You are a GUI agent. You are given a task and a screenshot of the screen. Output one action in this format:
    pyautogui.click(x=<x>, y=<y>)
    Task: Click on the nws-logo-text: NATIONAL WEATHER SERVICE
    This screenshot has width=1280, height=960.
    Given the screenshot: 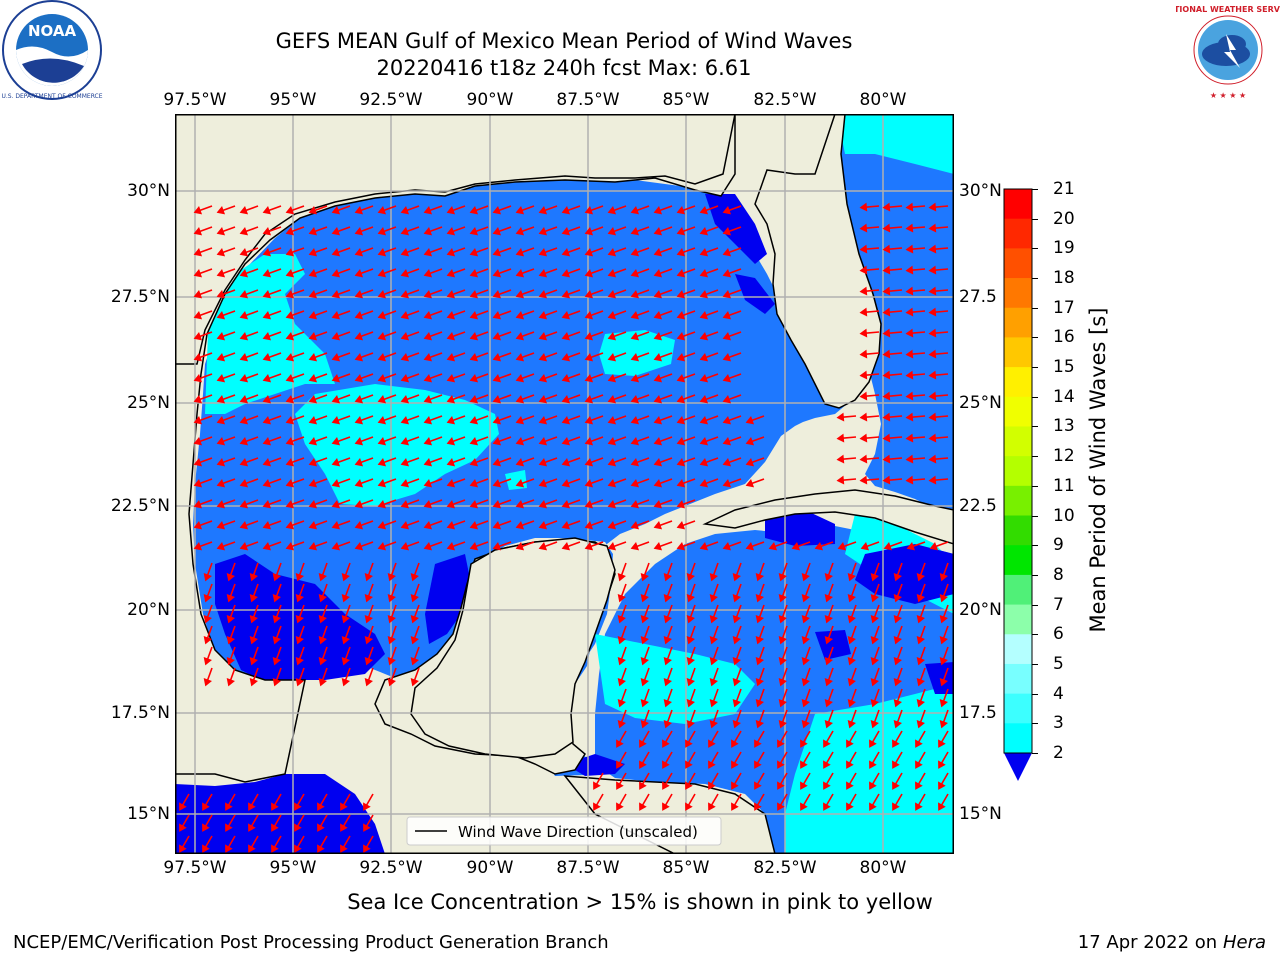 What is the action you would take?
    pyautogui.click(x=1228, y=9)
    